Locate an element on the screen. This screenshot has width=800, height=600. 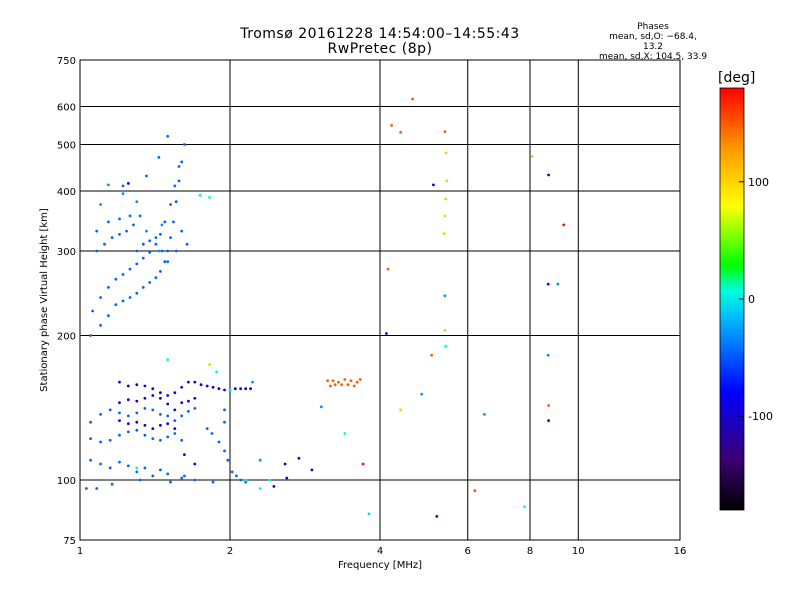
colorbar-ticks: 100 0 -100 is located at coordinates (756, 299).